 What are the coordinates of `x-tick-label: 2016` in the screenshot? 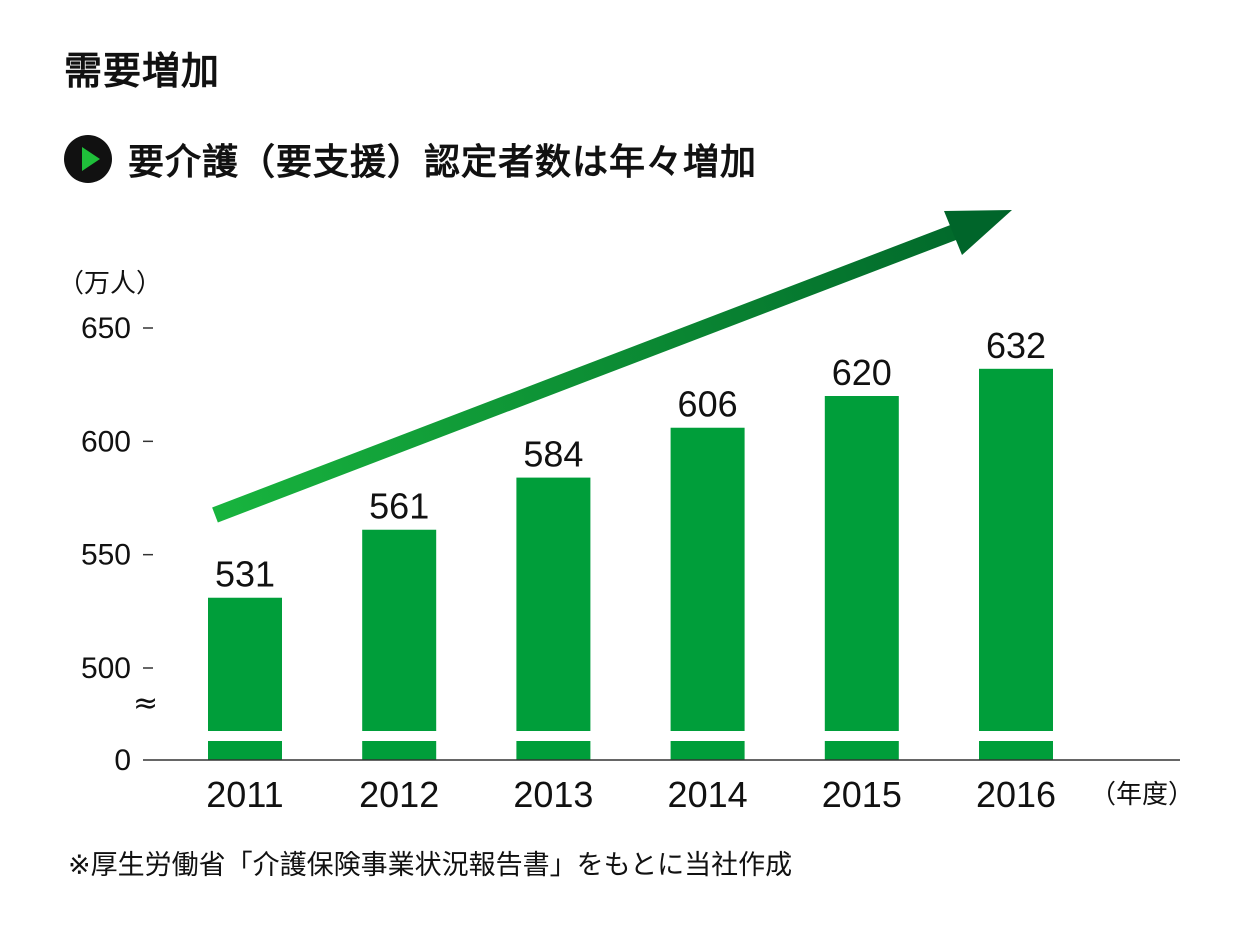 It's located at (1016, 794).